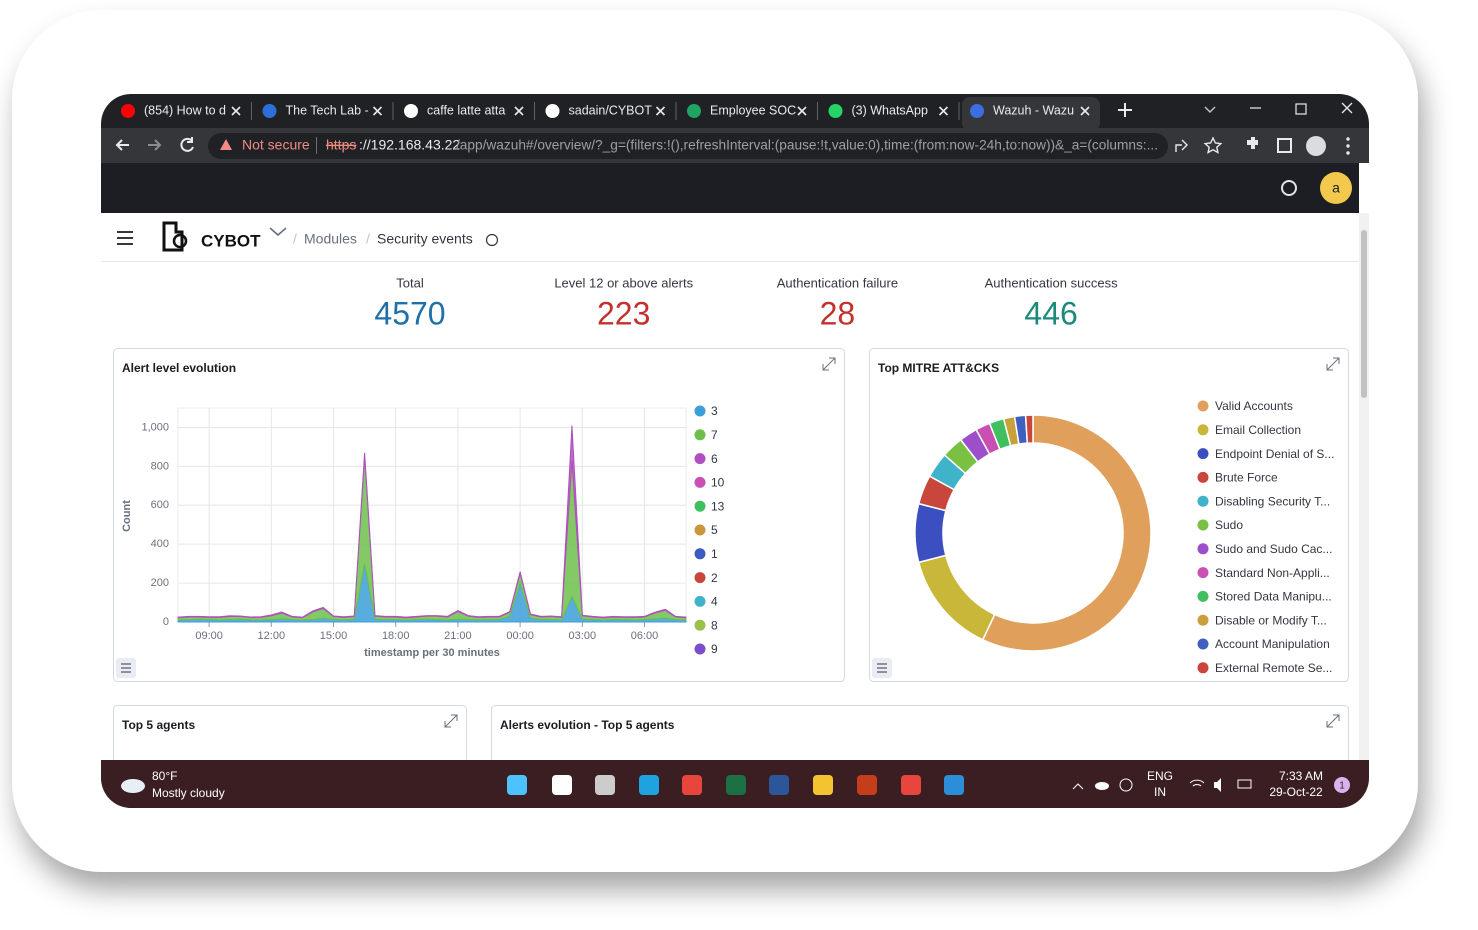 The width and height of the screenshot is (1478, 930). What do you see at coordinates (688, 146) in the screenshot?
I see `omnibox` at bounding box center [688, 146].